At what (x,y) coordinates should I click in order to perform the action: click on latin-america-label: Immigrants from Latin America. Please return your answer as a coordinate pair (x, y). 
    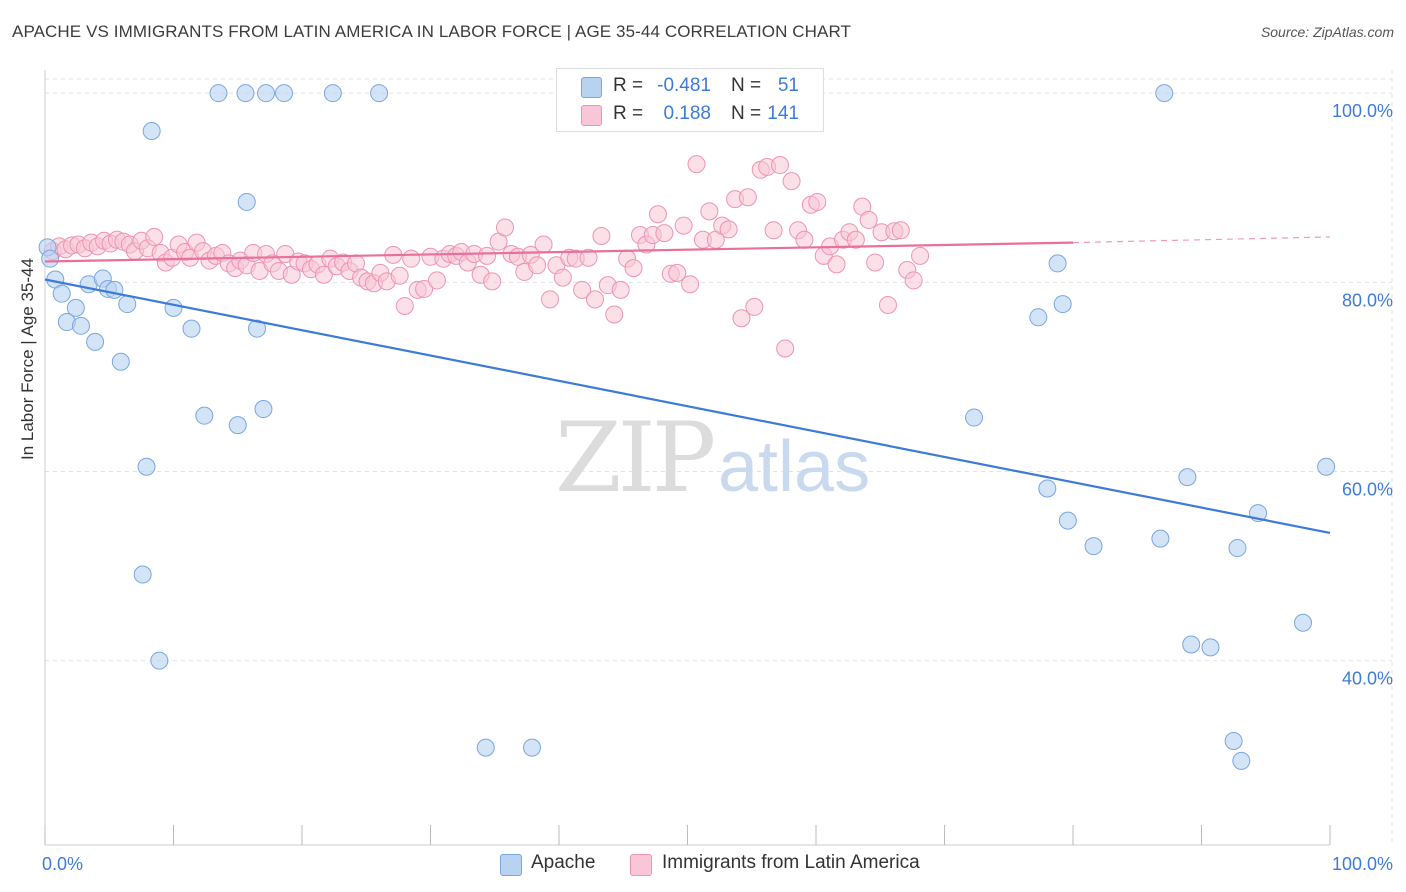
    Looking at the image, I should click on (791, 862).